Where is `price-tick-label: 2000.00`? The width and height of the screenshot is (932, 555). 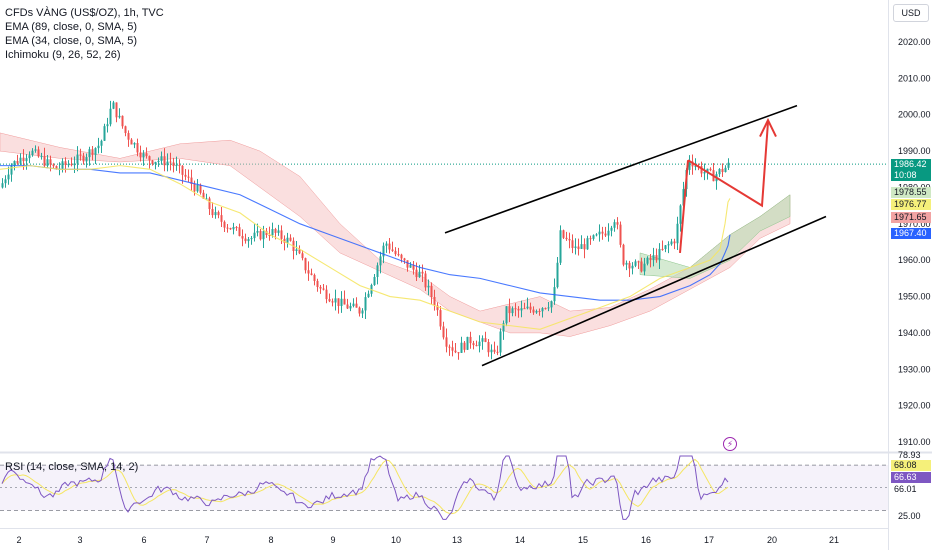
price-tick-label: 2000.00 is located at coordinates (914, 115).